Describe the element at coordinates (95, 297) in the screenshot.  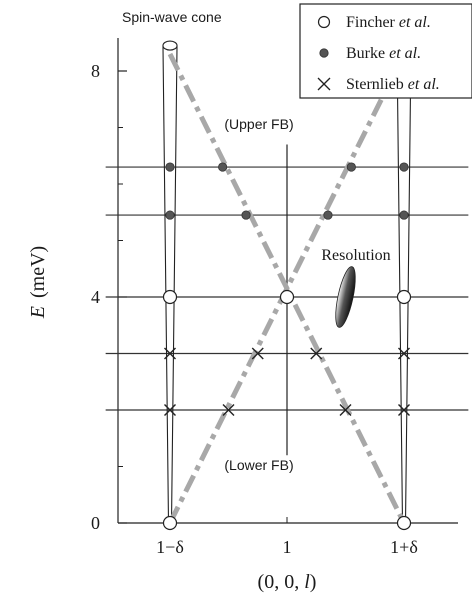
I see `y-tick-label: 4` at that location.